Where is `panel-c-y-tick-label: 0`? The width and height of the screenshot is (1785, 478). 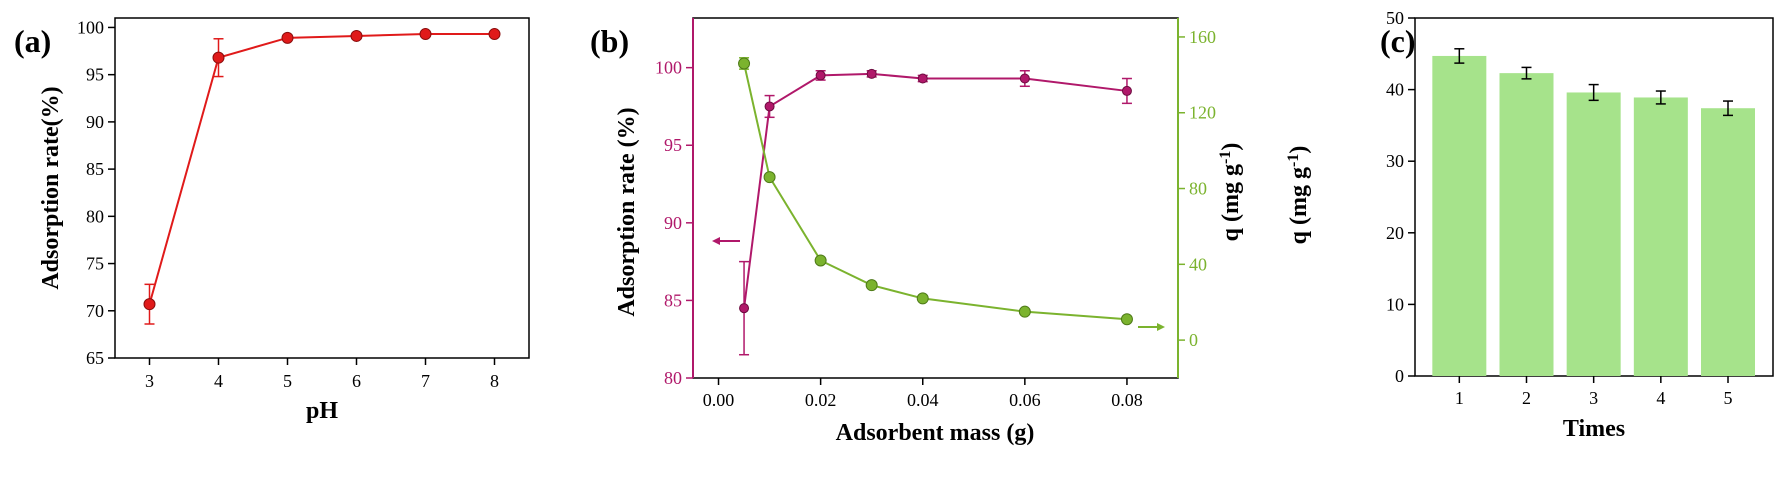
panel-c-y-tick-label: 0 is located at coordinates (1399, 376).